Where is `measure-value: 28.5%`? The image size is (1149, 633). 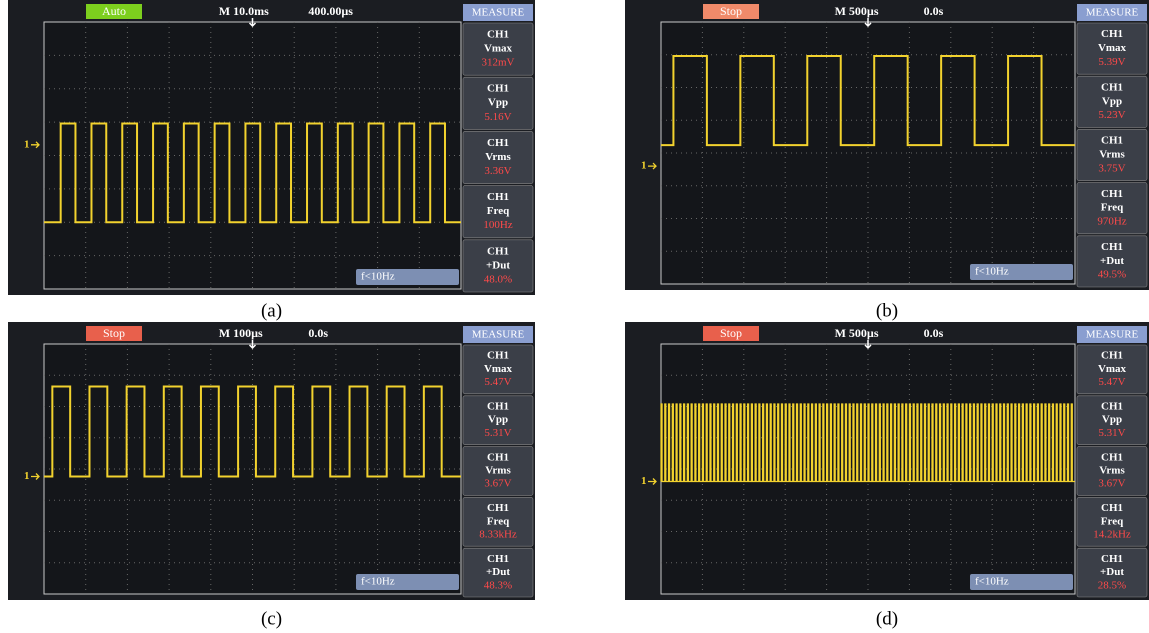
measure-value: 28.5% is located at coordinates (1112, 585).